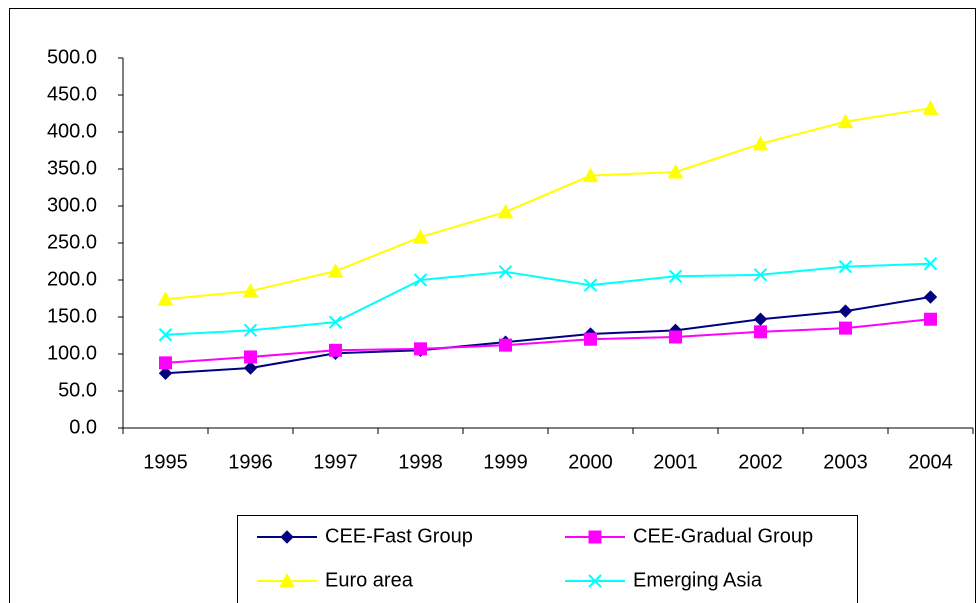 The image size is (977, 603). Describe the element at coordinates (72, 131) in the screenshot. I see `y-tick-label: 400.0` at that location.